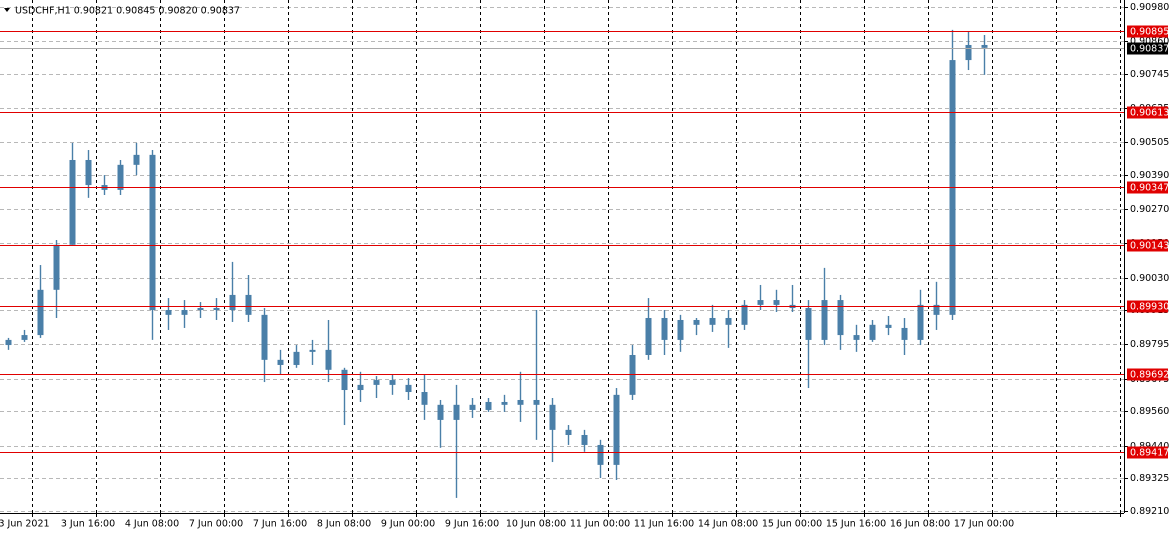  I want to click on x-tick-label: 7 Jun 00:00, so click(216, 524).